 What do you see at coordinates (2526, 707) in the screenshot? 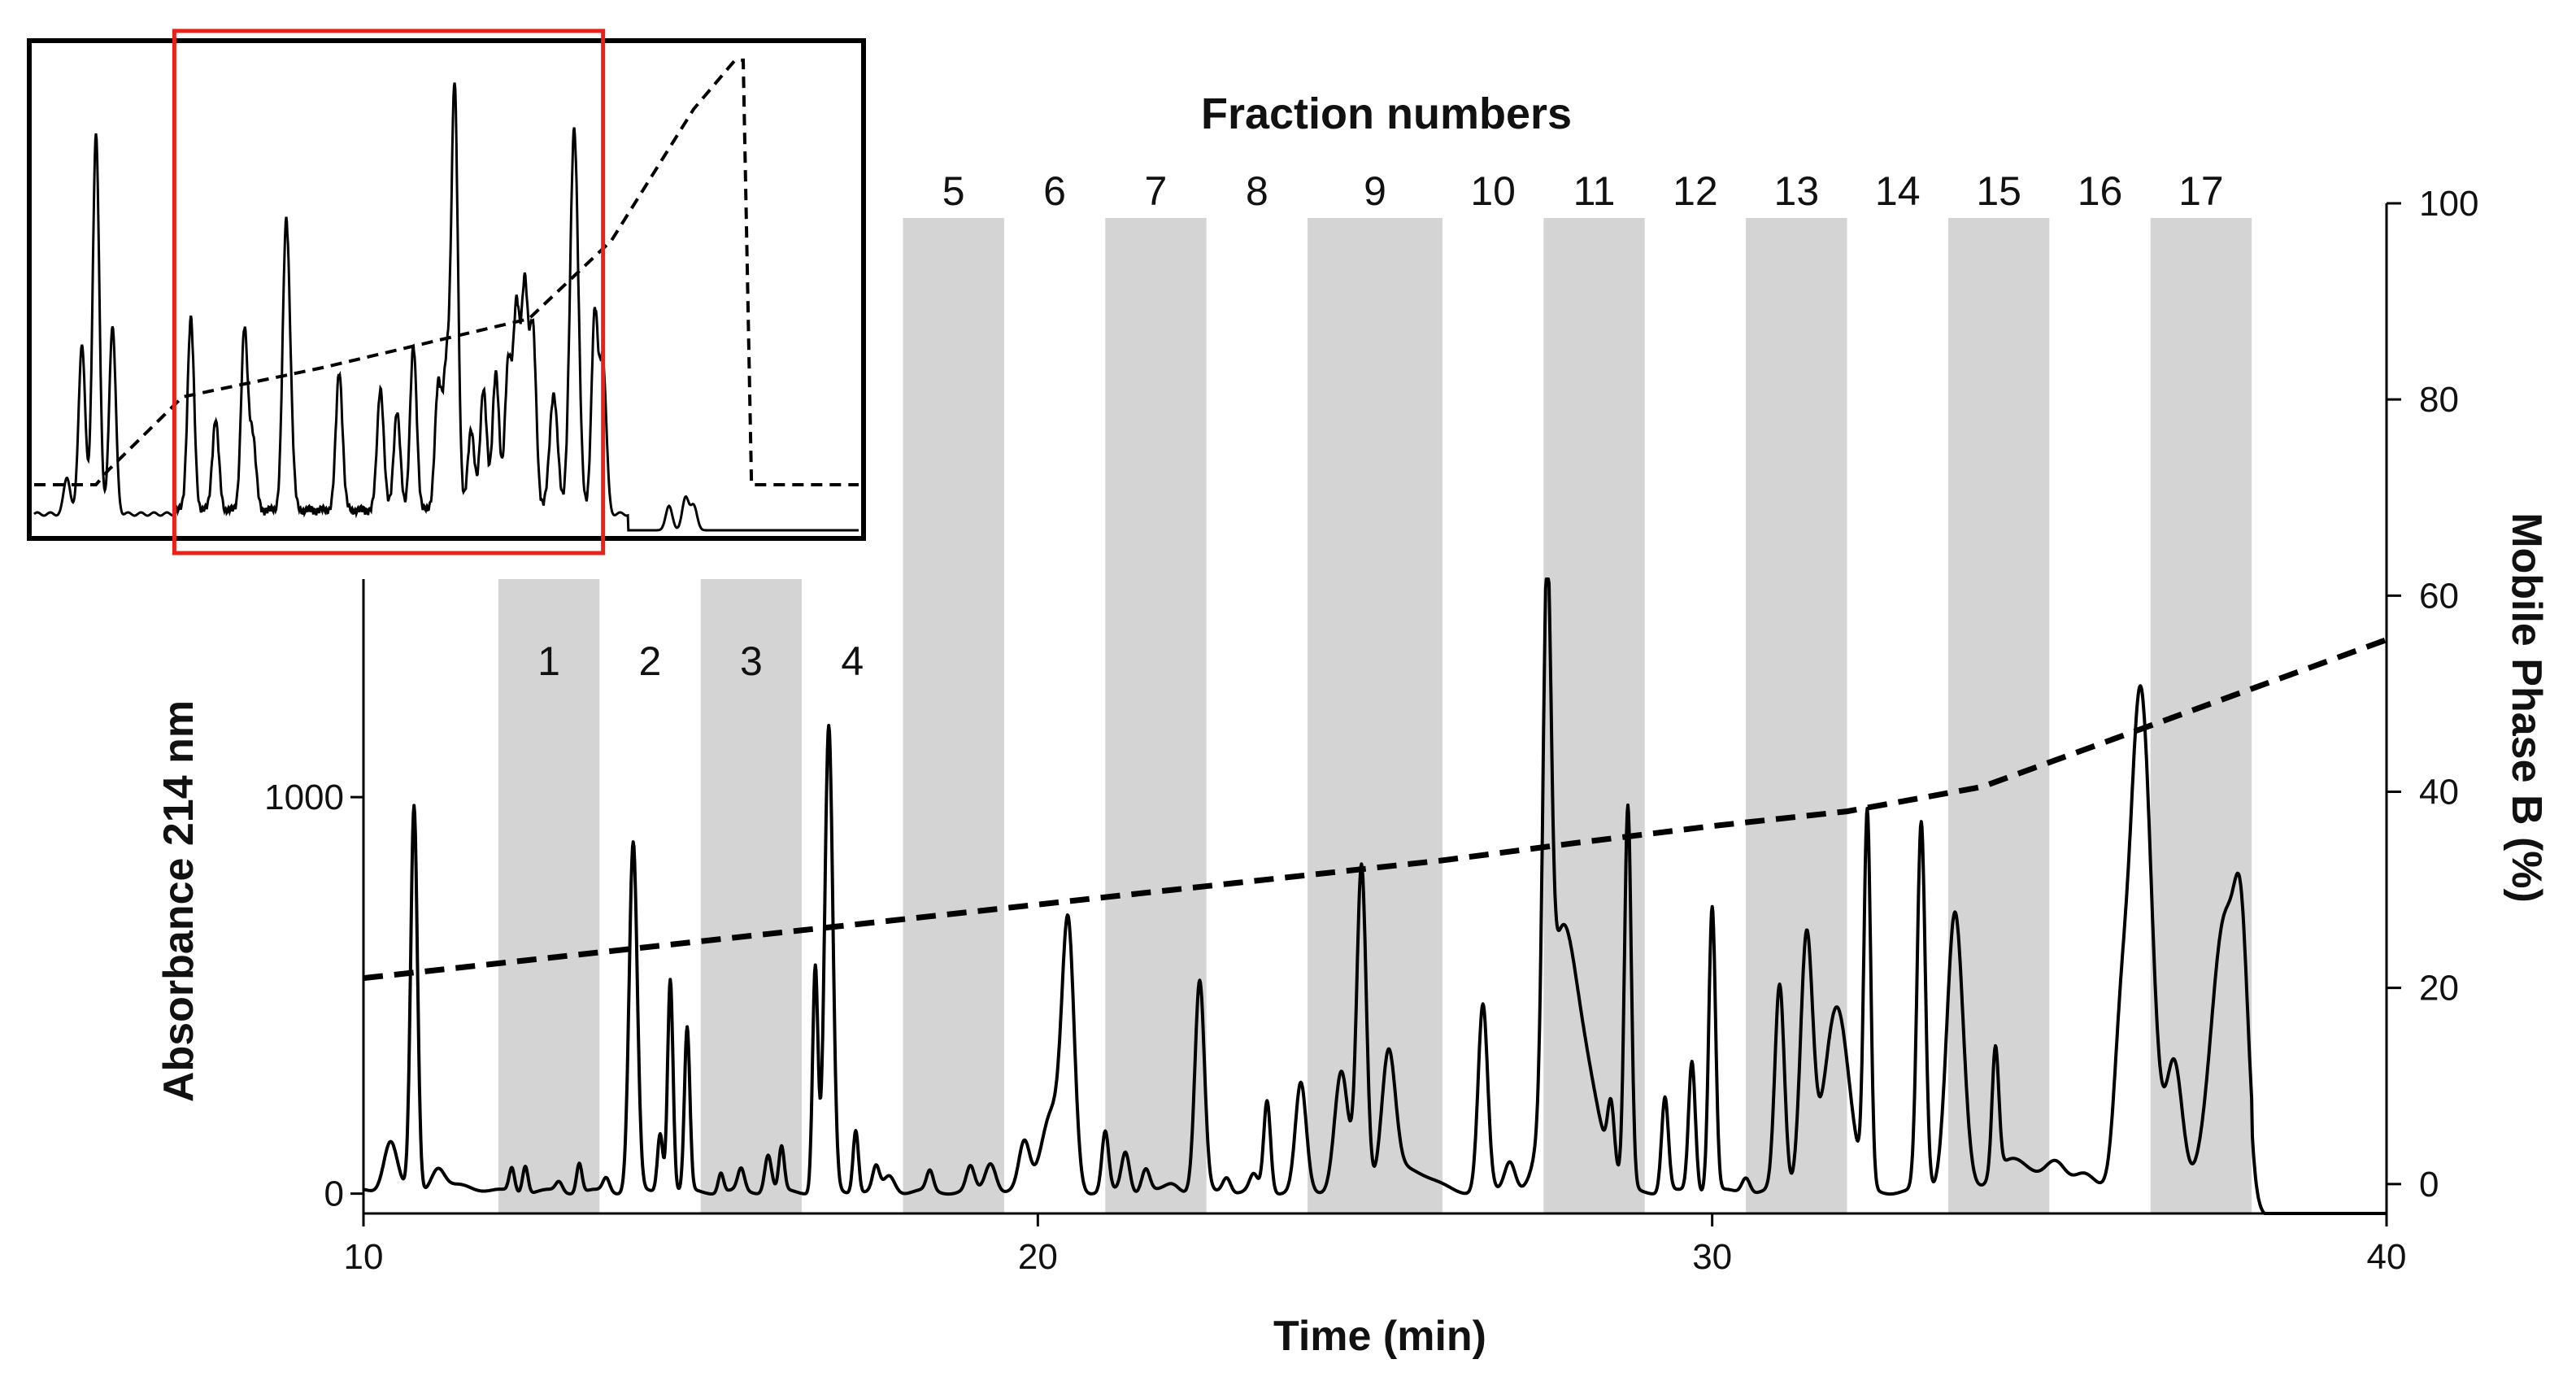
I see `y2-axis-title: Mobile Phase B (%)` at bounding box center [2526, 707].